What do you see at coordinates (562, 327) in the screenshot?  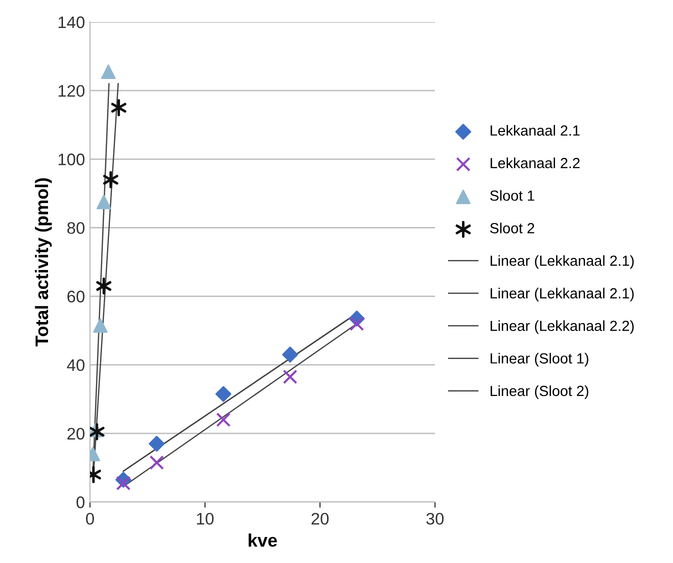 I see `legend-label: Linear (Lekkanaal 2.2)` at bounding box center [562, 327].